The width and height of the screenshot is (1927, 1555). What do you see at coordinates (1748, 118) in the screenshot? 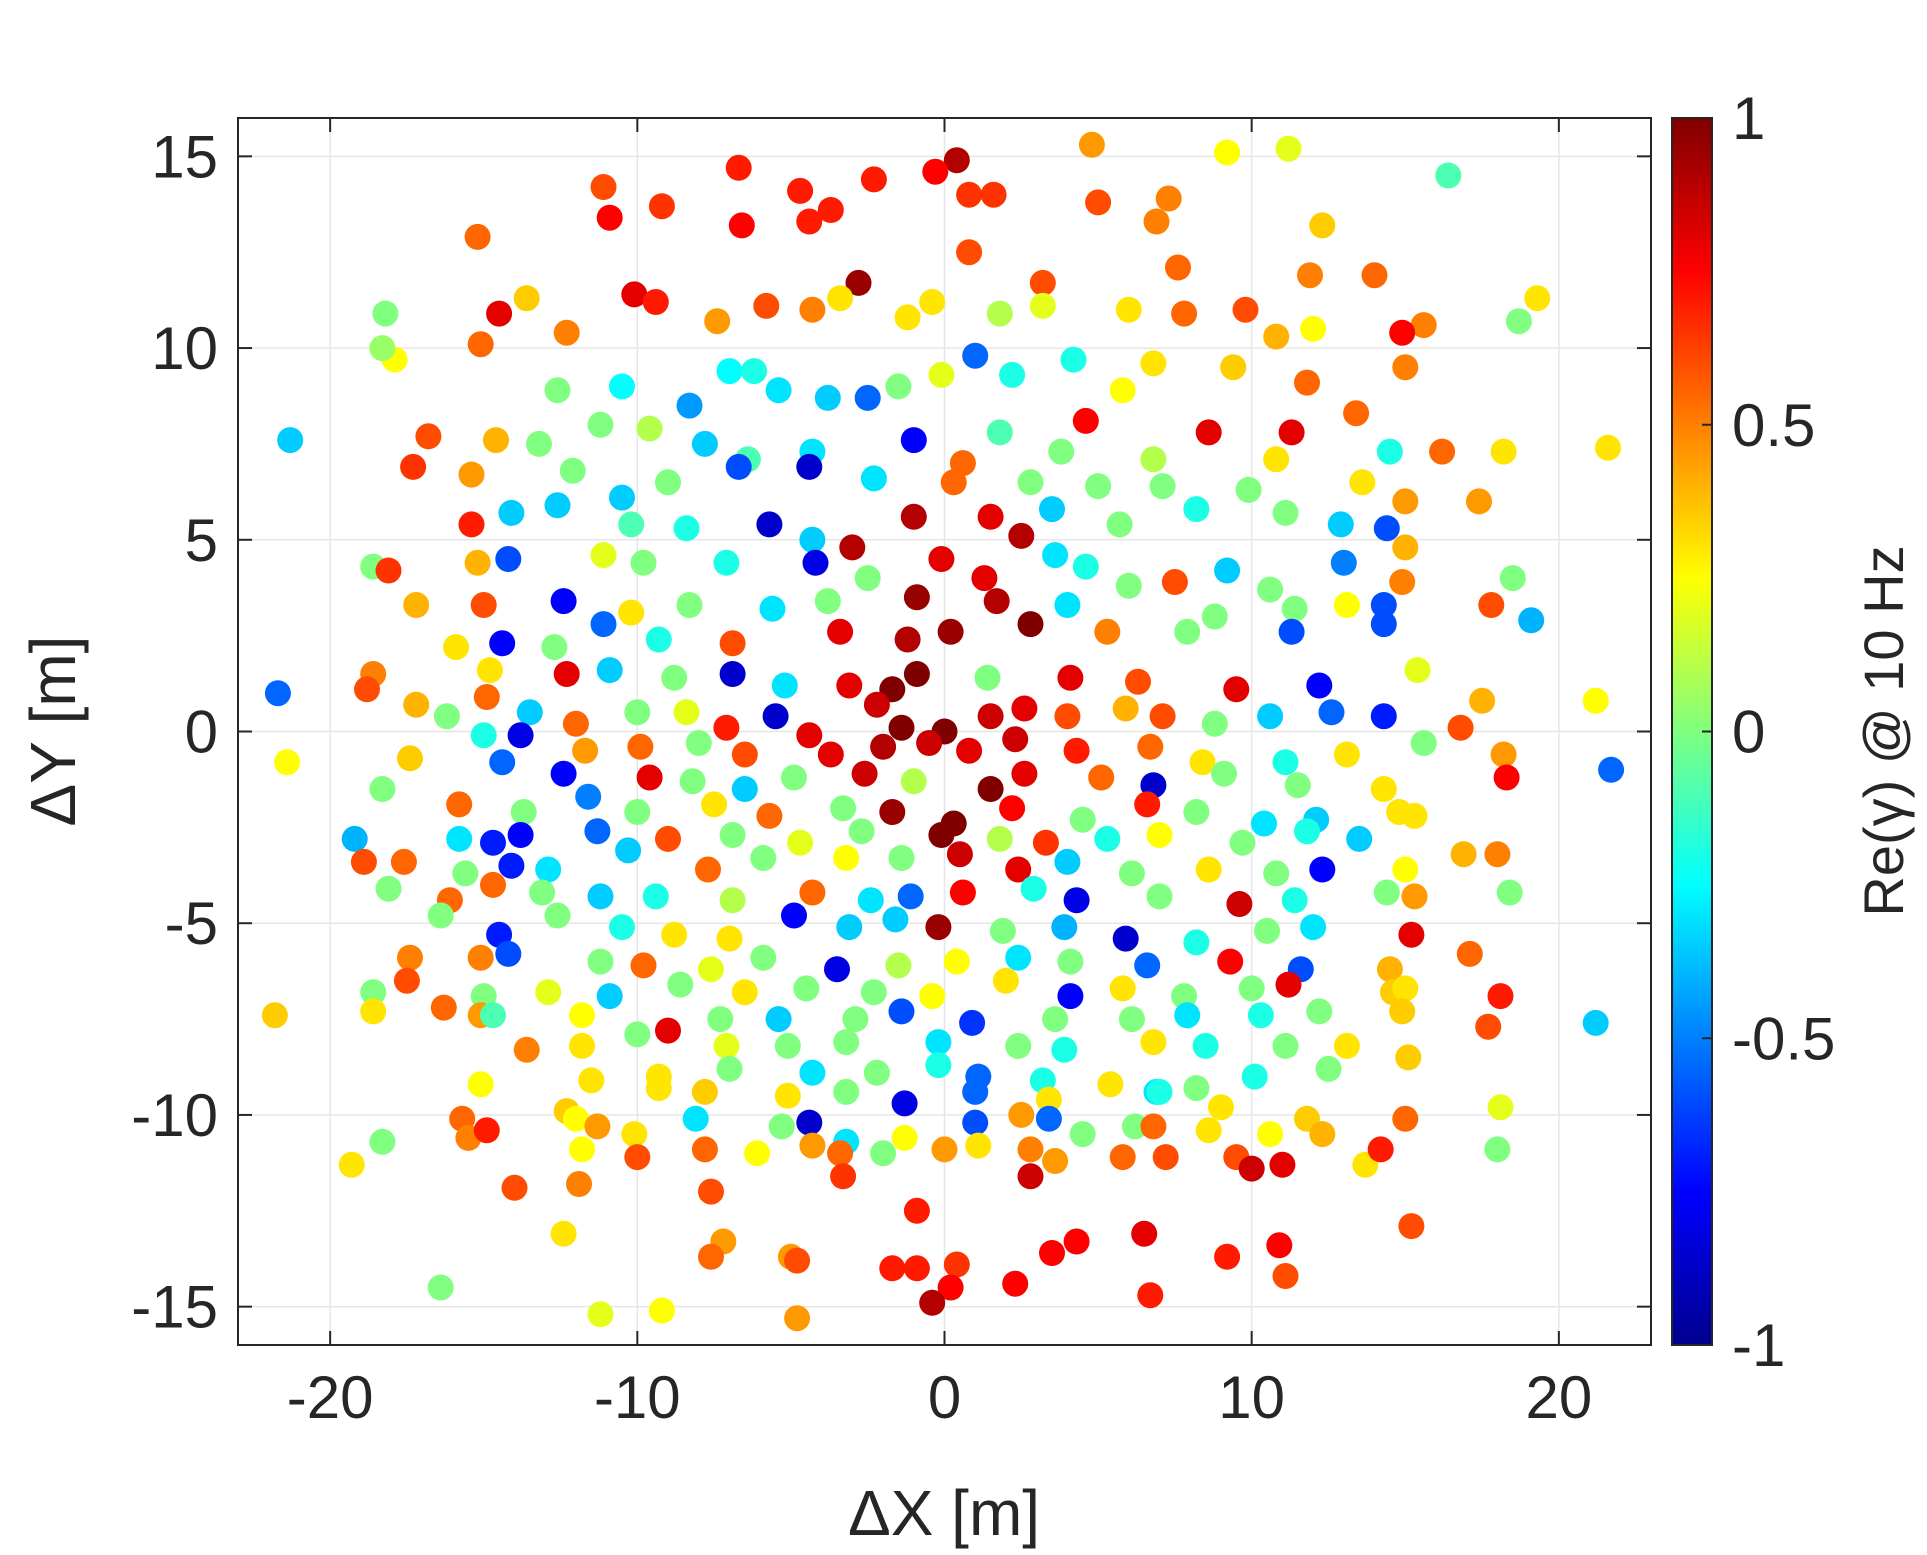
I see `colorbar-tick-label: 1` at bounding box center [1748, 118].